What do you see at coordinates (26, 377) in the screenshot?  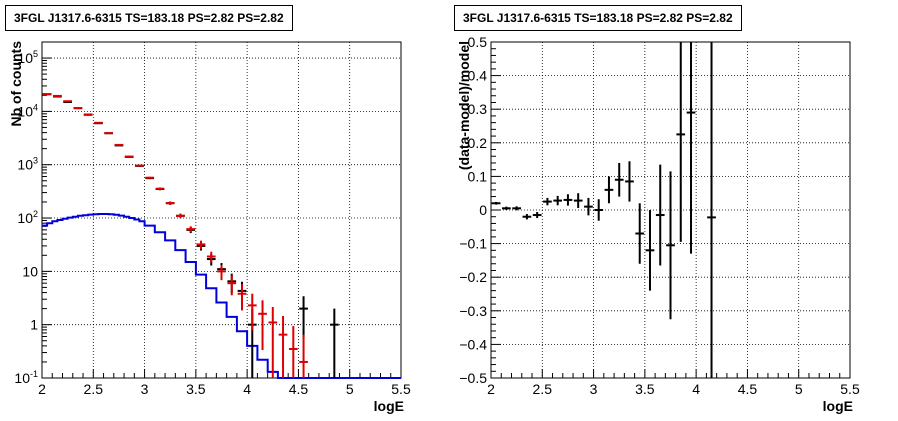 I see `left-y-tick-label: 10⁻¹` at bounding box center [26, 377].